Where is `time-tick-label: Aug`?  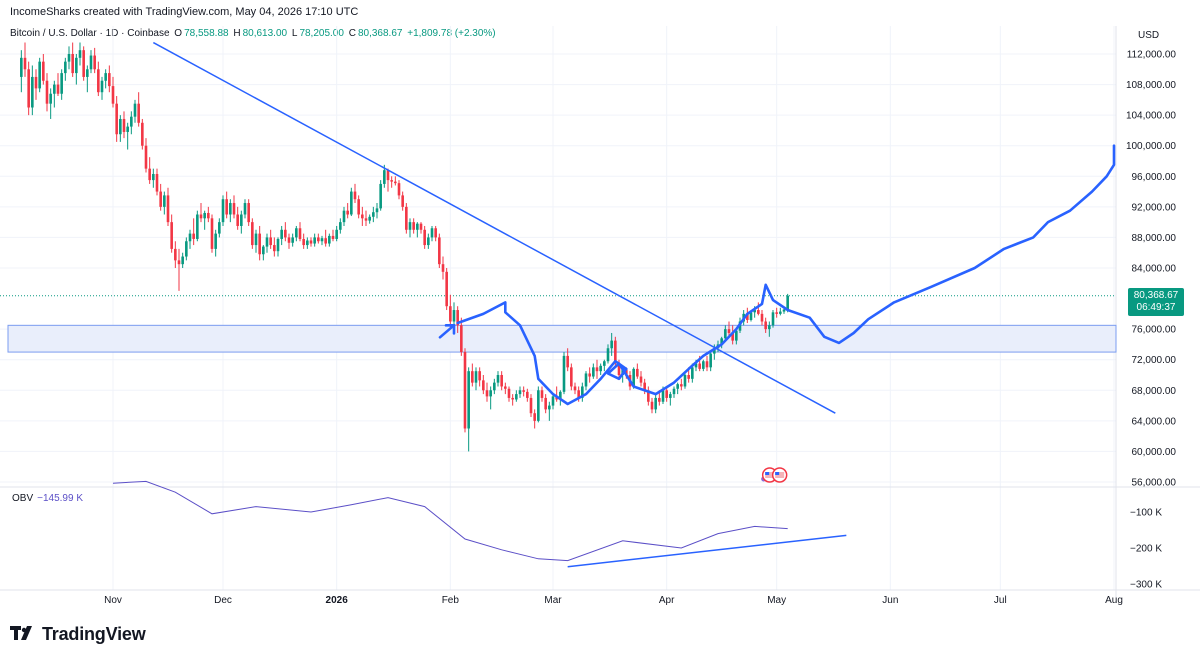
time-tick-label: Aug is located at coordinates (1114, 600).